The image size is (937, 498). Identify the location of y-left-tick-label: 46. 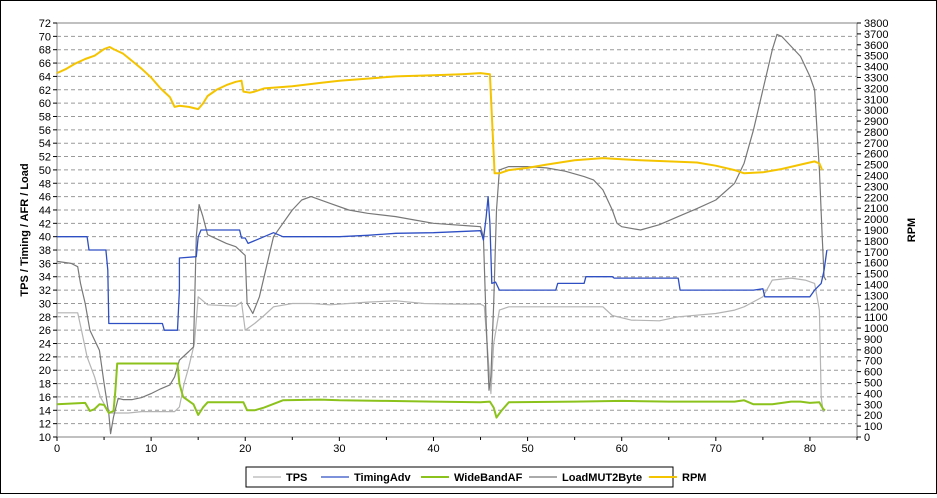
(45, 198).